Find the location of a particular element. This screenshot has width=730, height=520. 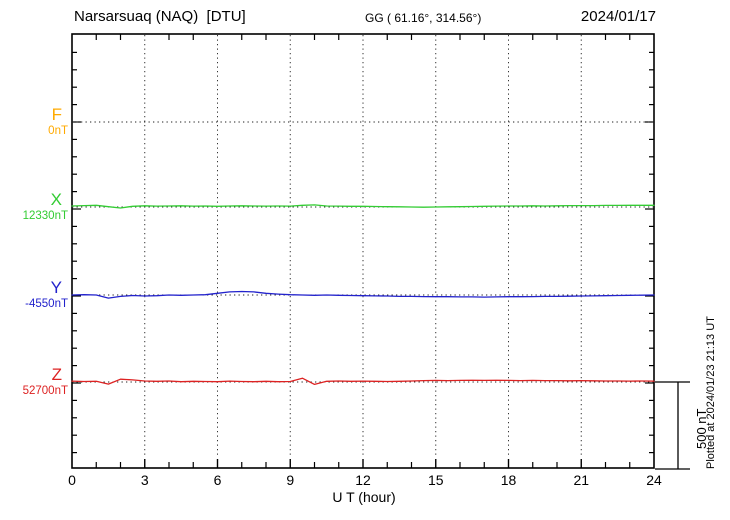

x-tick-label-24: 24 is located at coordinates (654, 480).